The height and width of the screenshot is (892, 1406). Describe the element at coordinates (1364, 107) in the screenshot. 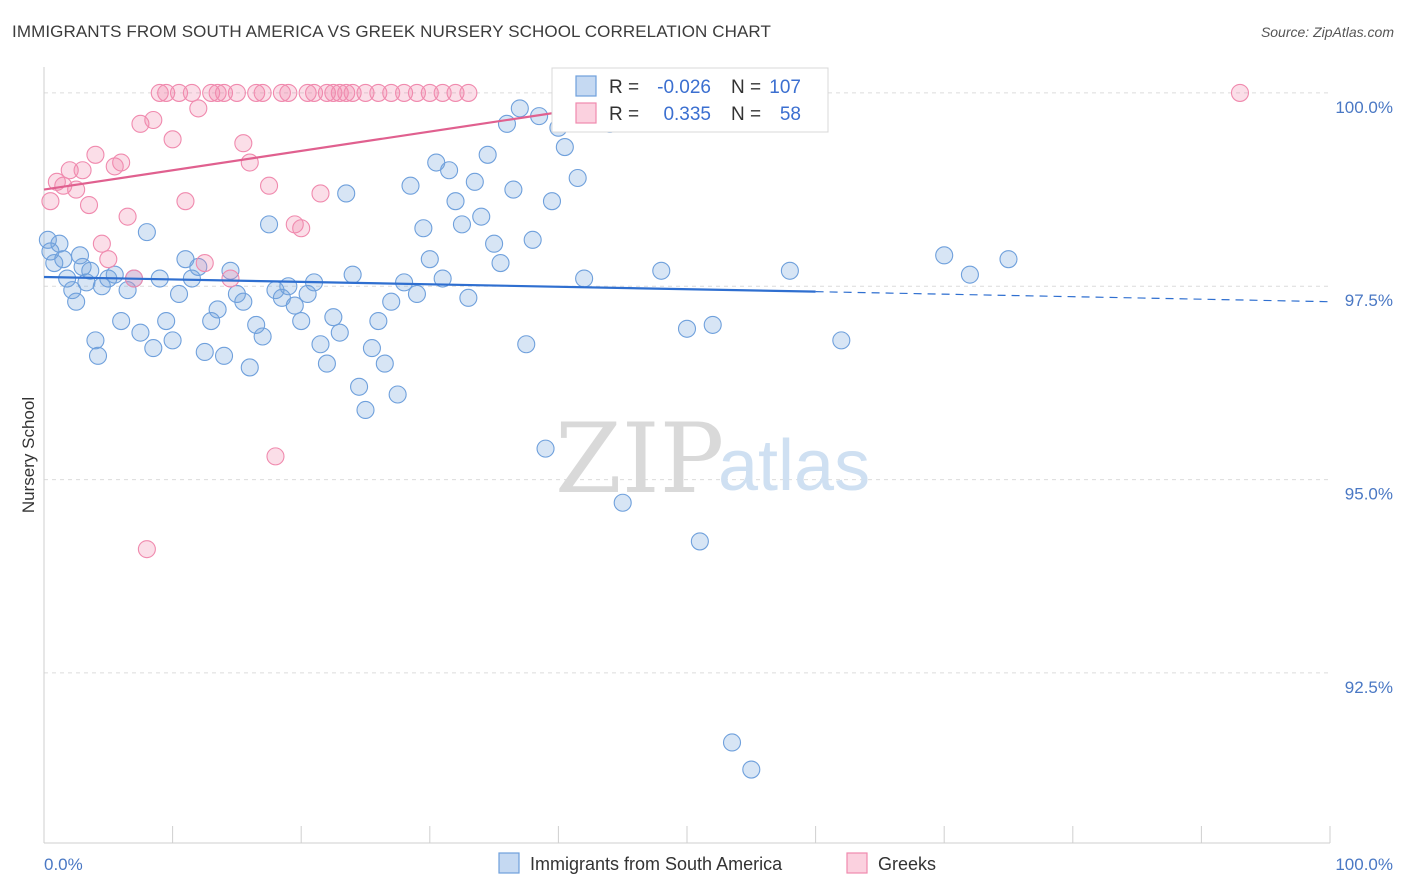

I see `y-tick-label: 100.0%` at that location.